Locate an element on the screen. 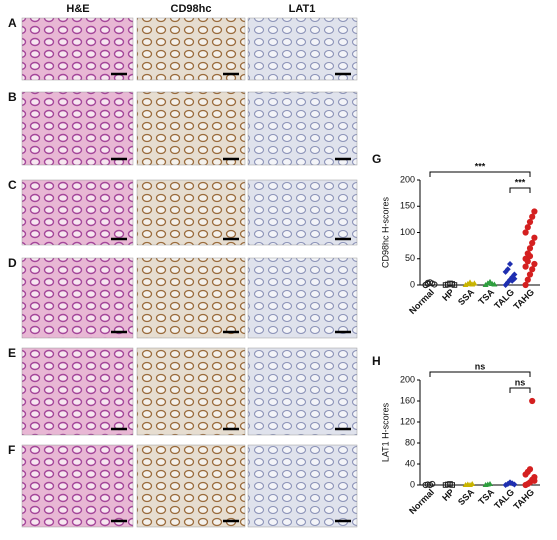 The width and height of the screenshot is (557, 540). column-header: LAT1 is located at coordinates (302, 9).